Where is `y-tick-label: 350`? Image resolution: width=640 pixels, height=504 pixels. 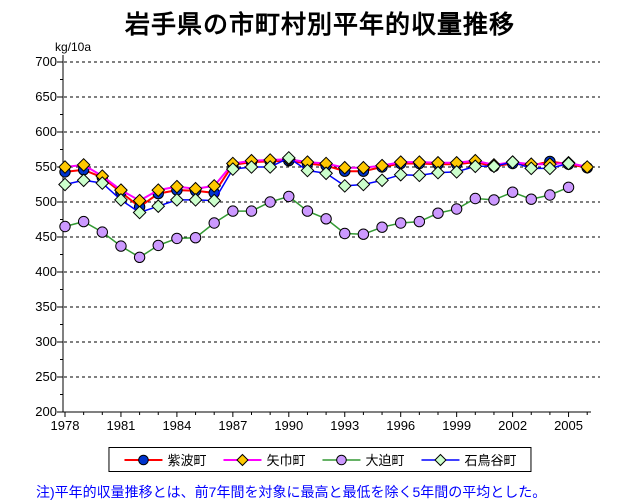 y-tick-label: 350 is located at coordinates (46, 306).